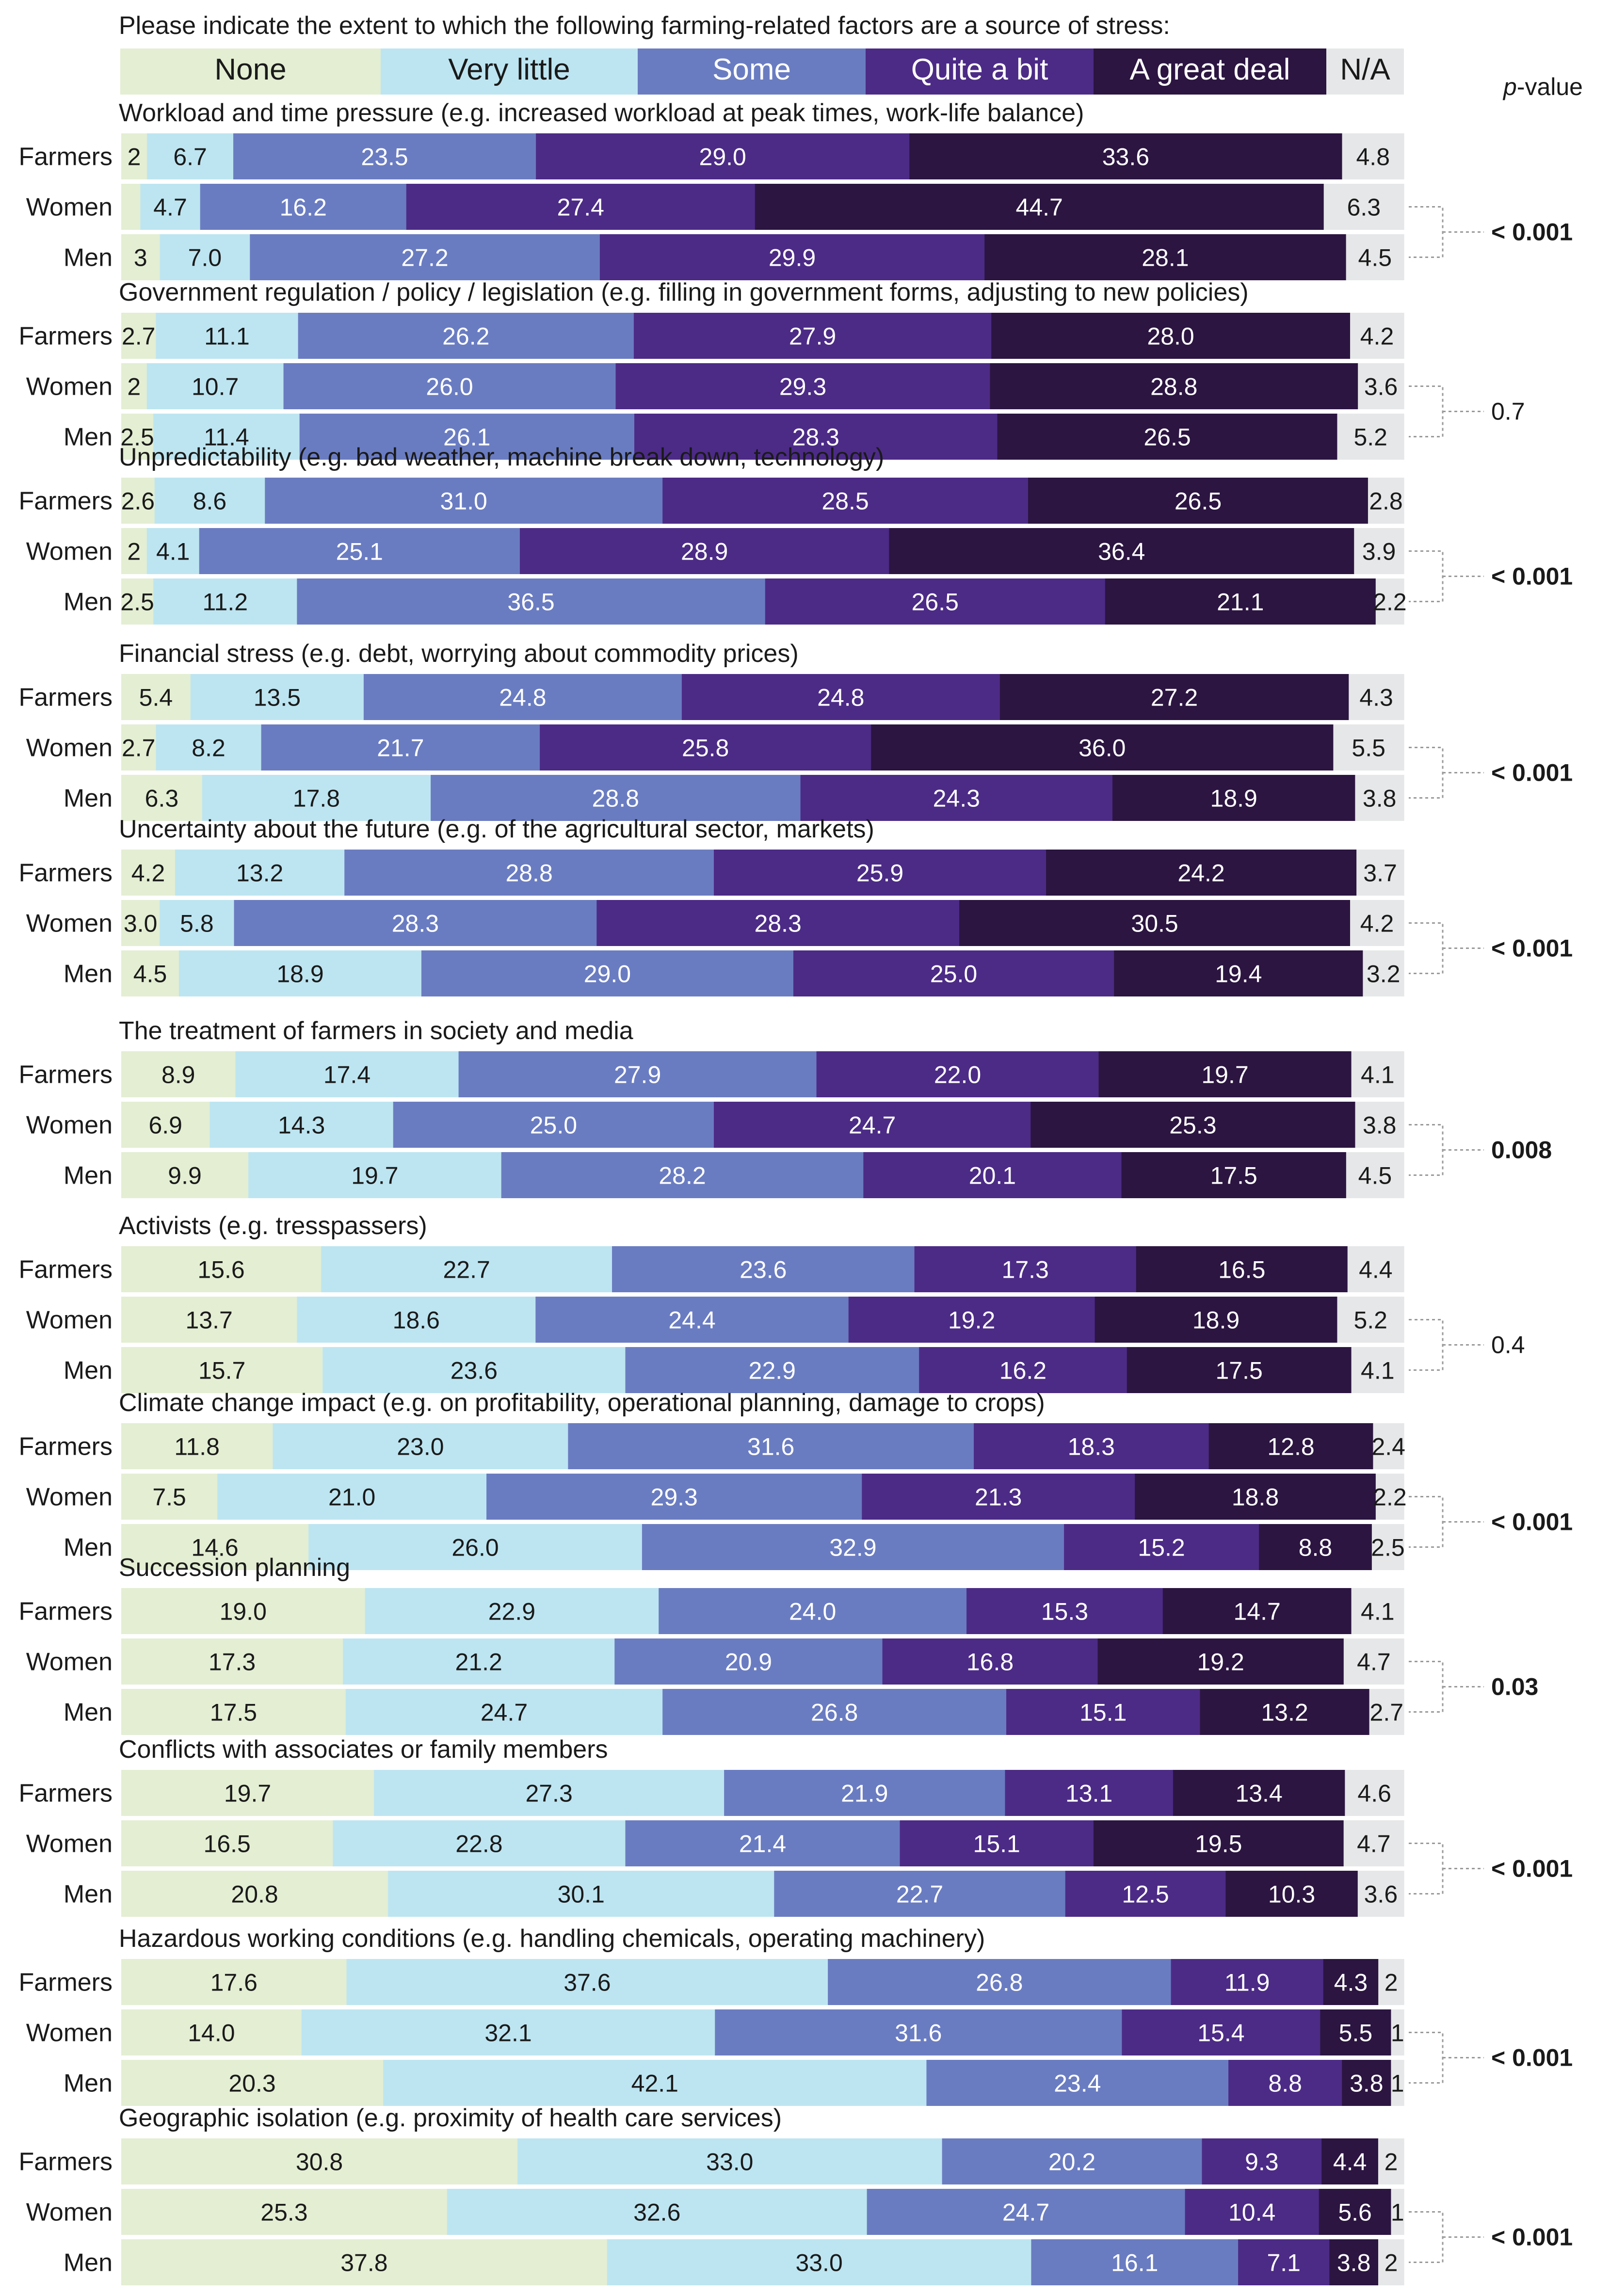 This screenshot has height=2296, width=1610. Describe the element at coordinates (1102, 748) in the screenshot. I see `segment-value: 36.0` at that location.